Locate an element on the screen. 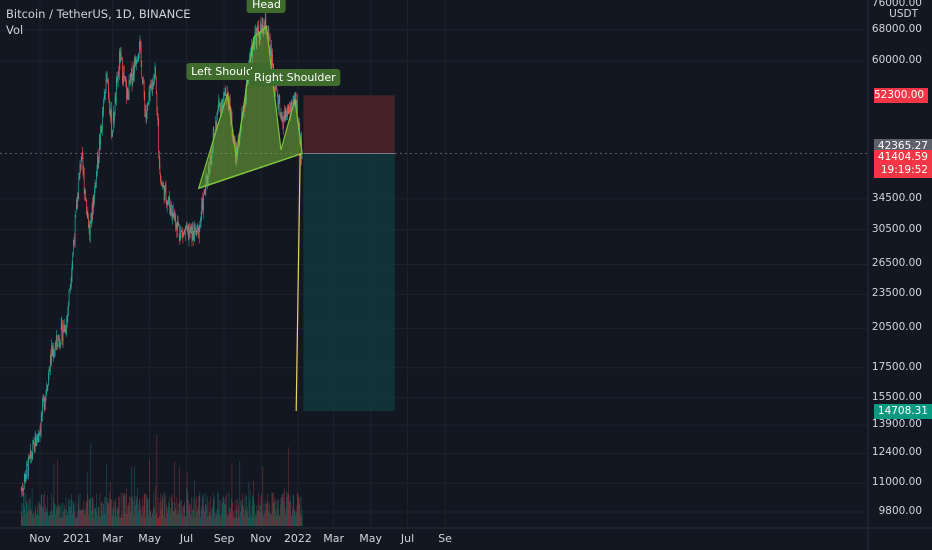 The width and height of the screenshot is (932, 550). y-tick-label: 9800.00 is located at coordinates (900, 511).